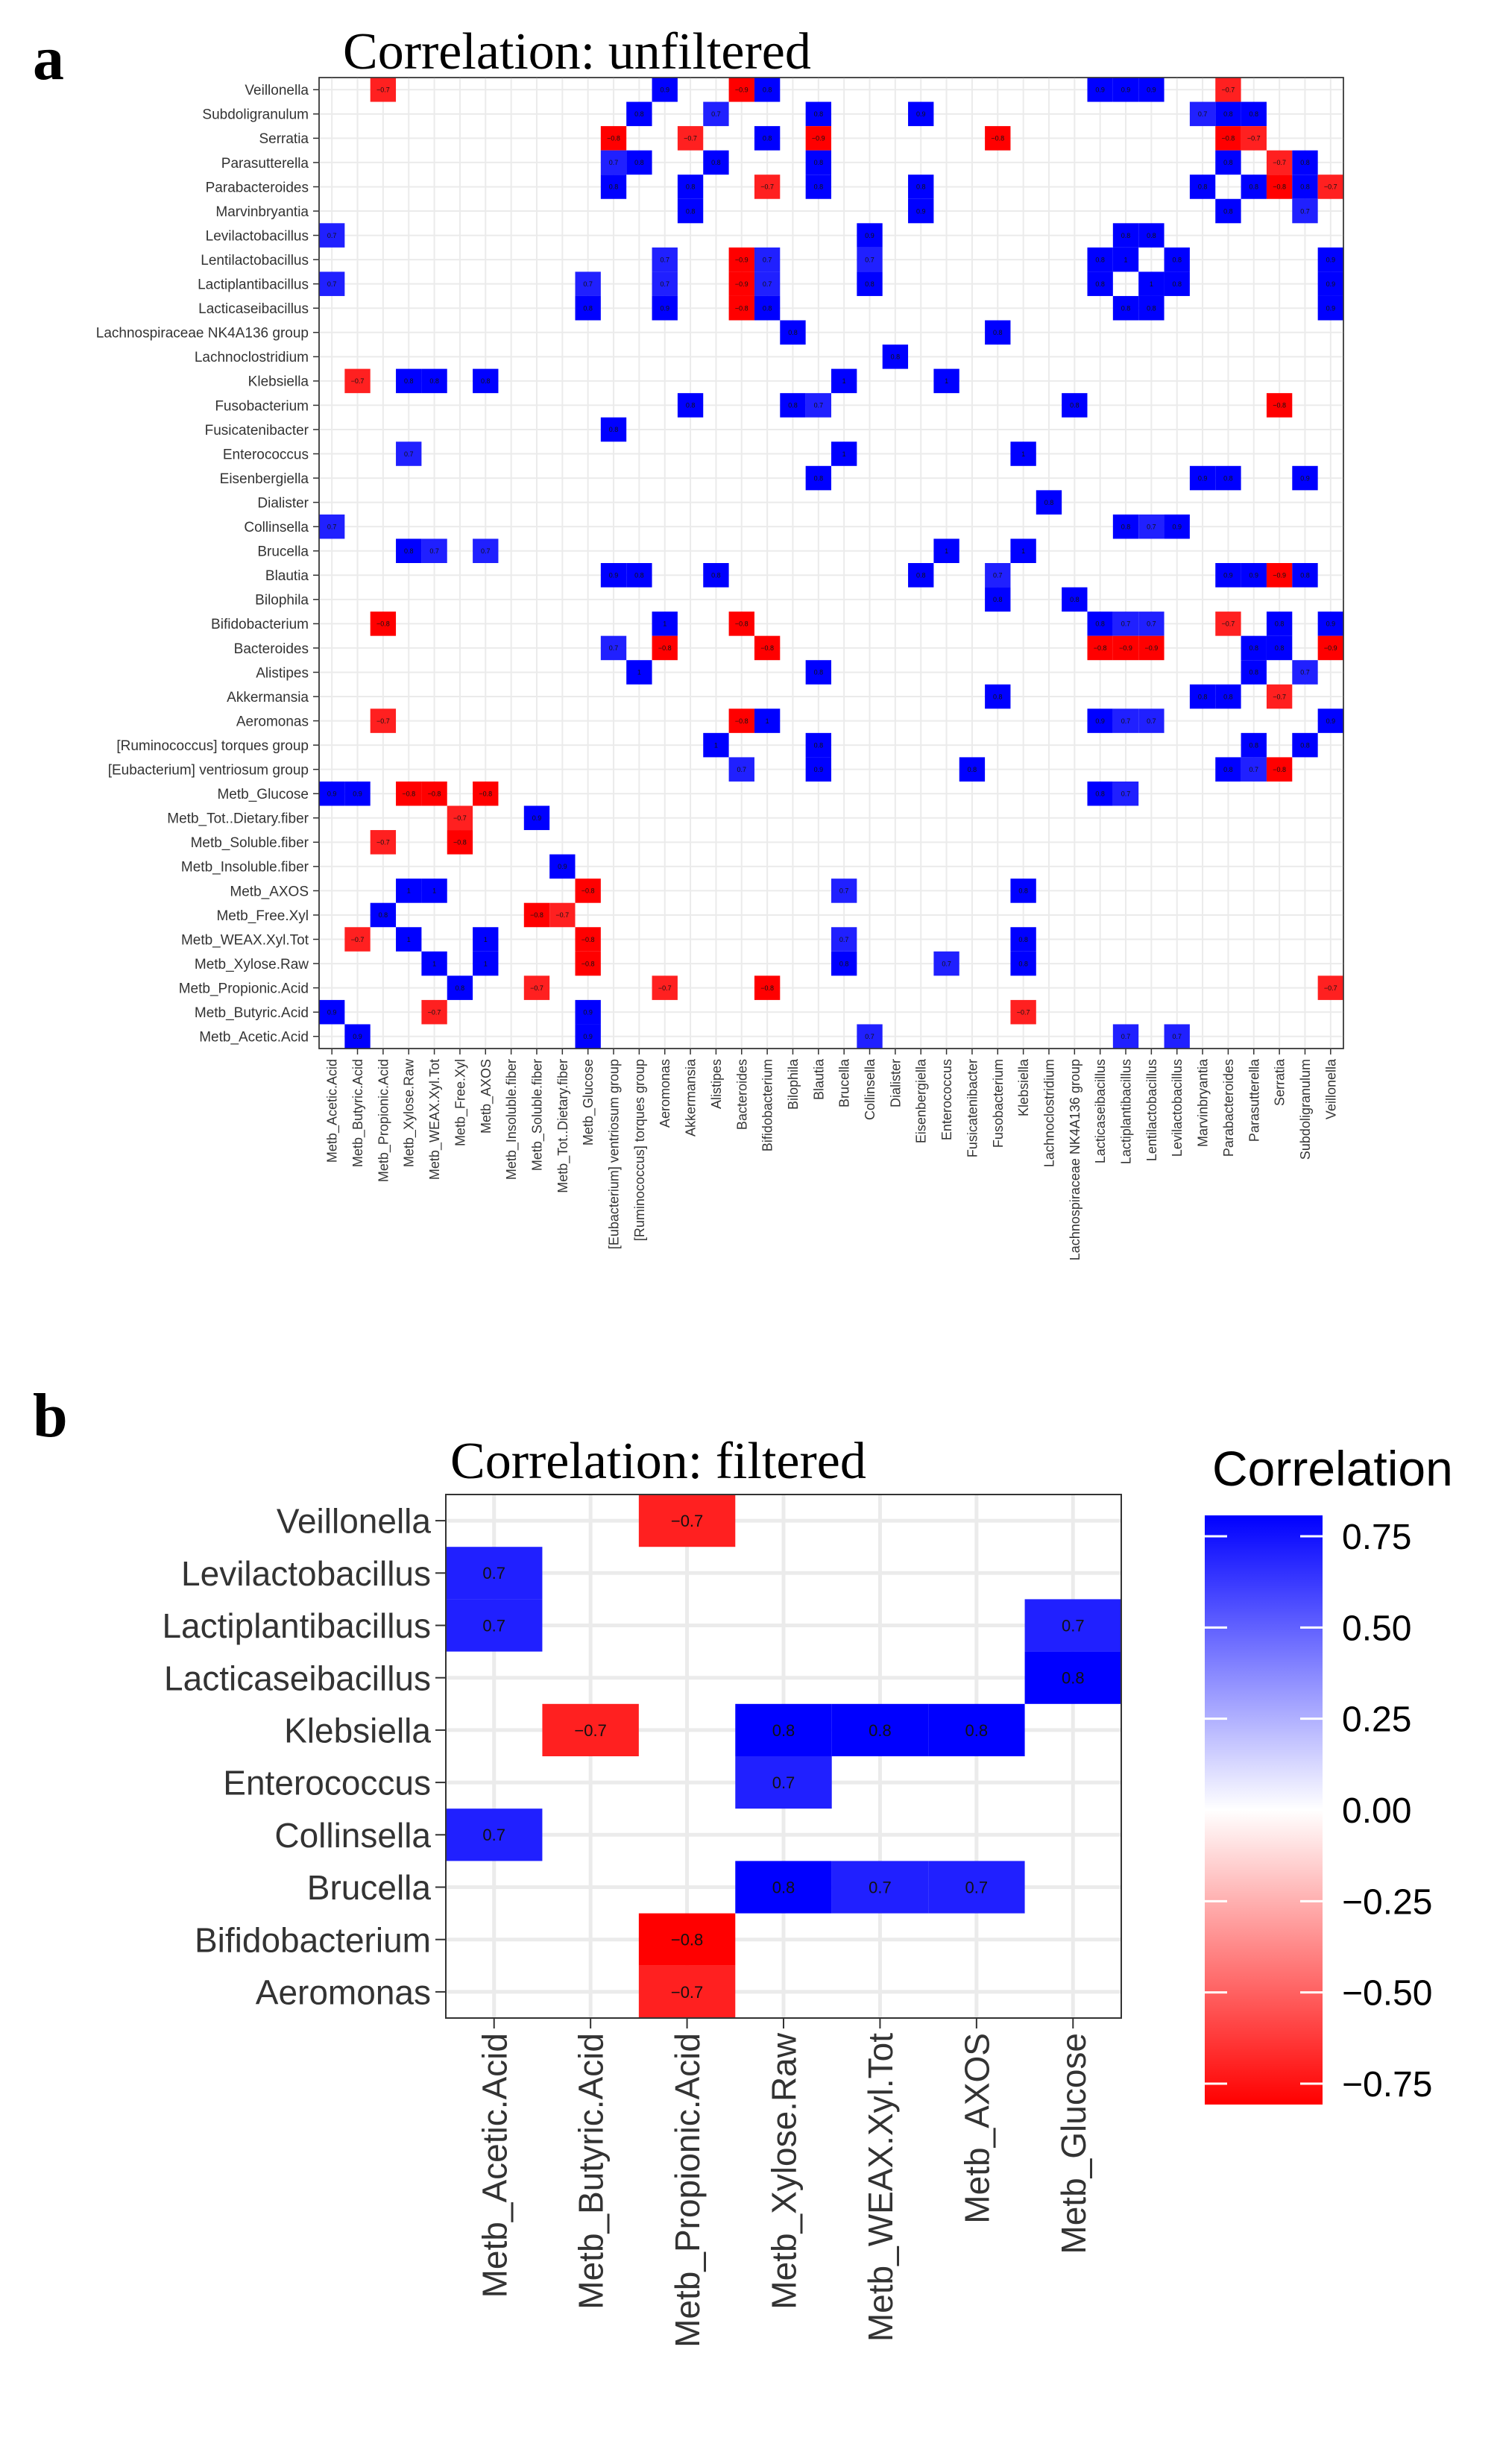 Image resolution: width=1497 pixels, height=2464 pixels. I want to click on heatmap-a-xlabel-fusobacterium: Fusobacterium, so click(998, 1103).